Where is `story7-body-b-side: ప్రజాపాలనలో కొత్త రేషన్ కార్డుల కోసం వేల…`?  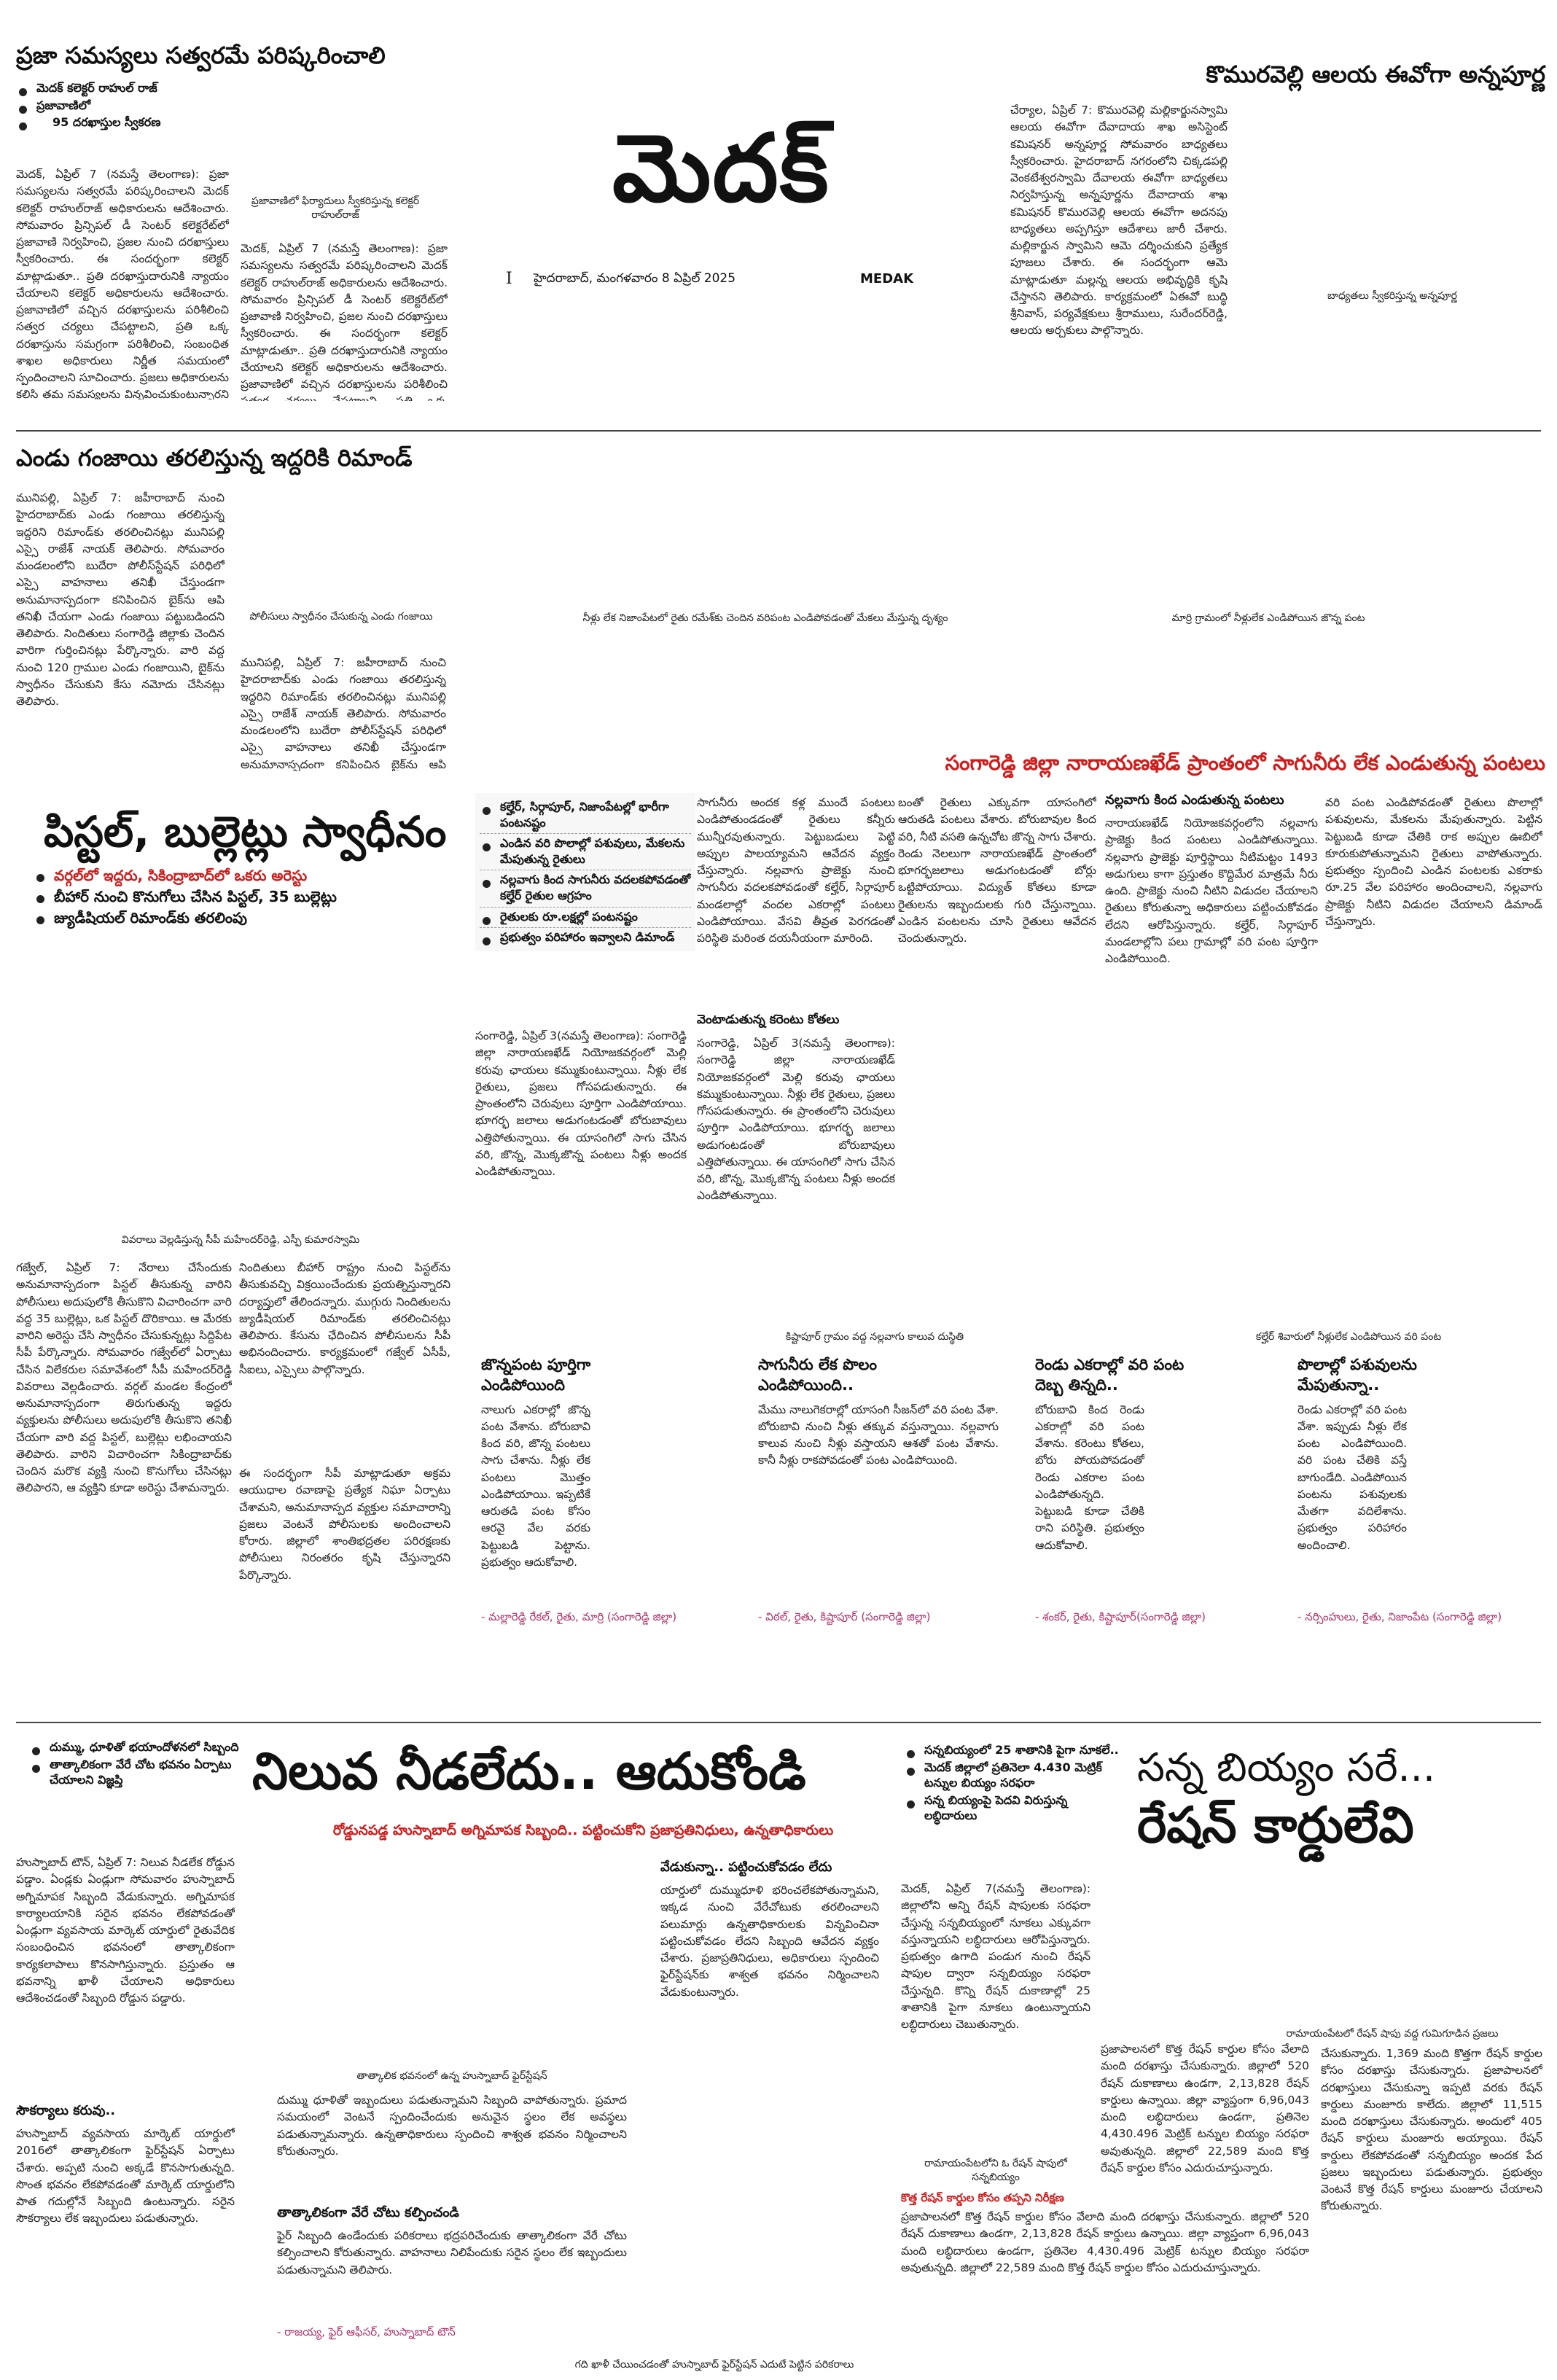 story7-body-b-side: ప్రజాపాలనలో కొత్త రేషన్ కార్డుల కోసం వేల… is located at coordinates (1205, 2108).